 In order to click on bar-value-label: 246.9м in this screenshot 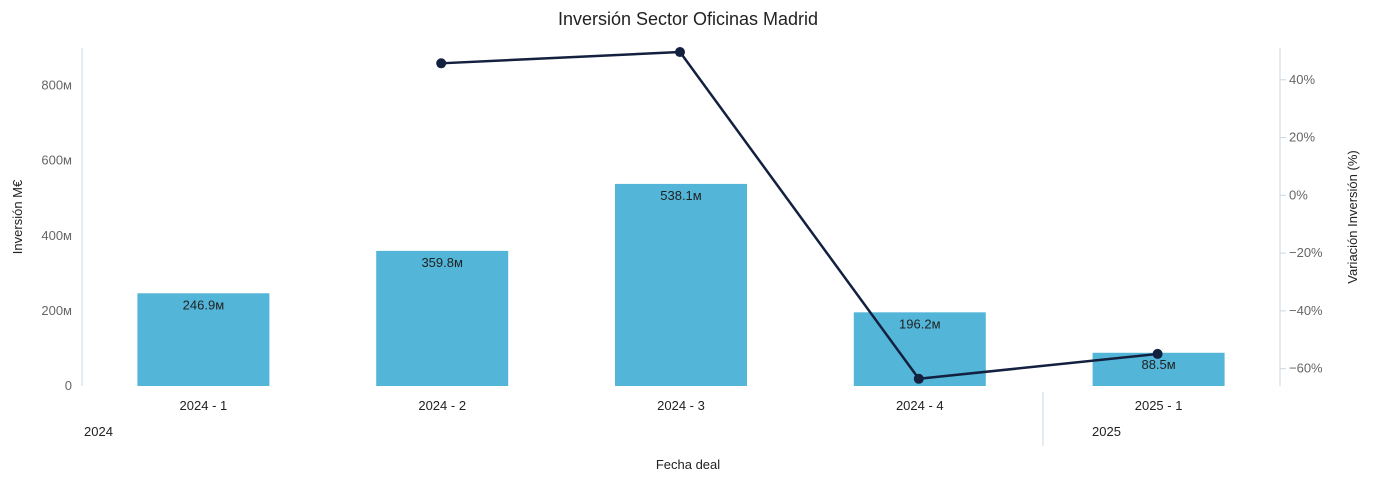, I will do `click(204, 304)`.